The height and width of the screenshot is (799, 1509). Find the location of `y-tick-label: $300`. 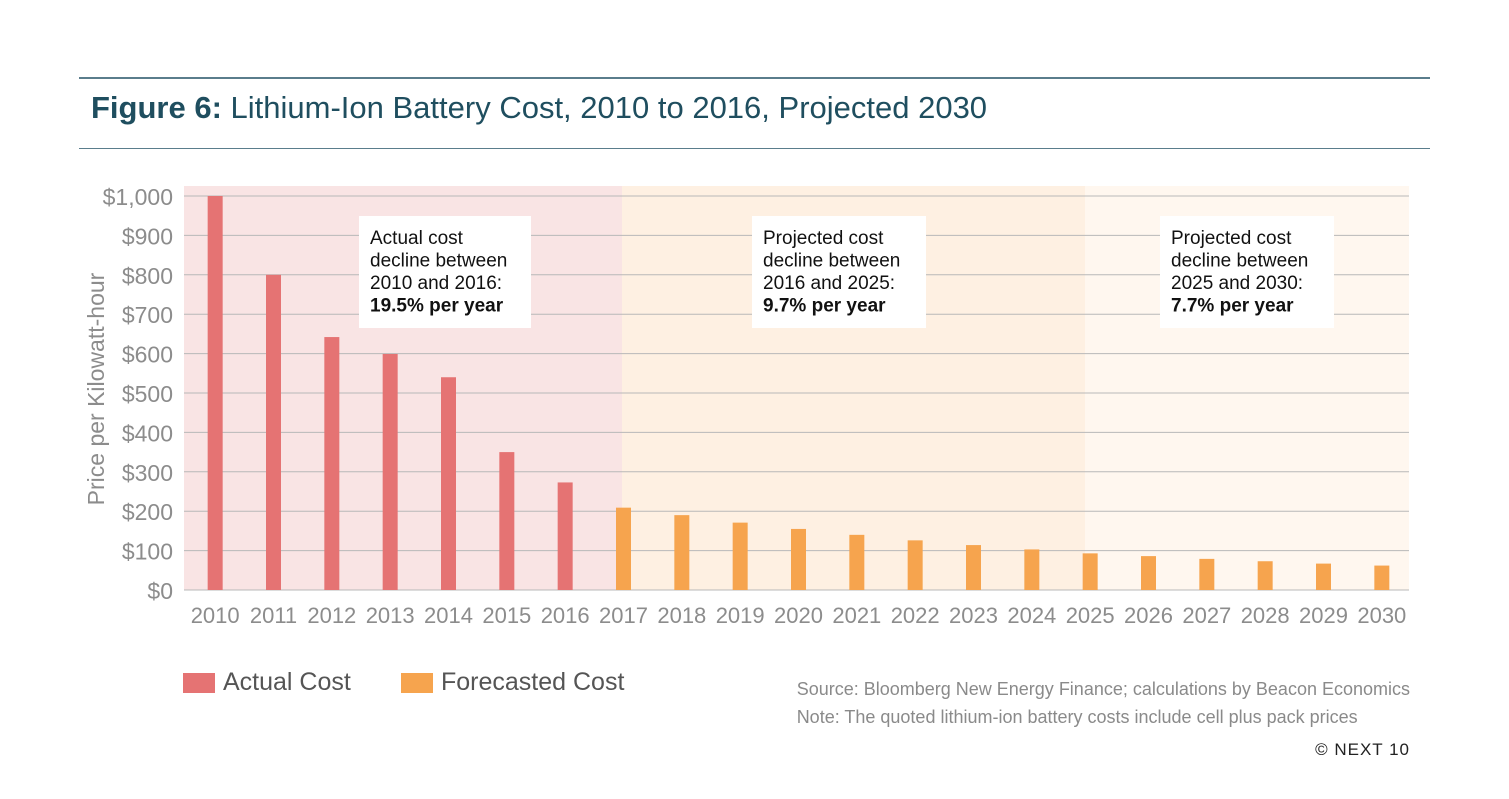

y-tick-label: $300 is located at coordinates (147, 473).